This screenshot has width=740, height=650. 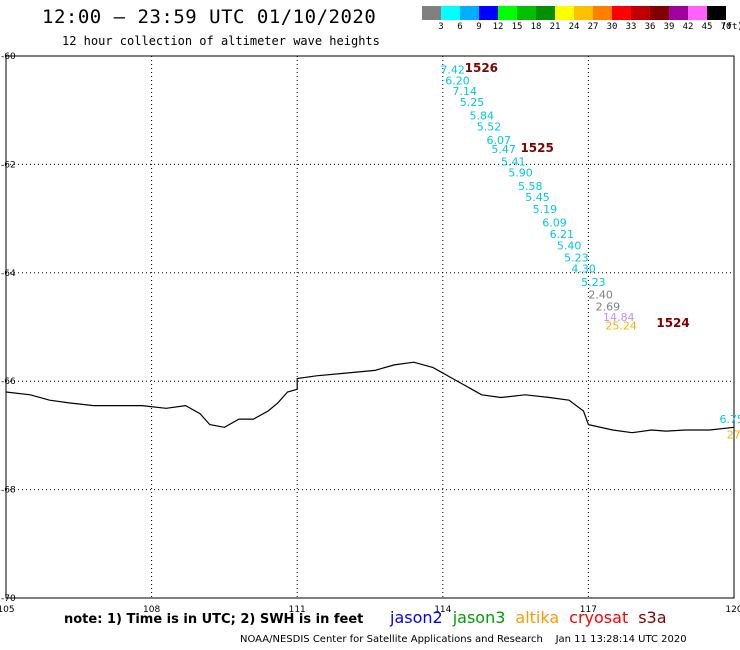 What do you see at coordinates (621, 325) in the screenshot?
I see `wave-height-value: 25.24` at bounding box center [621, 325].